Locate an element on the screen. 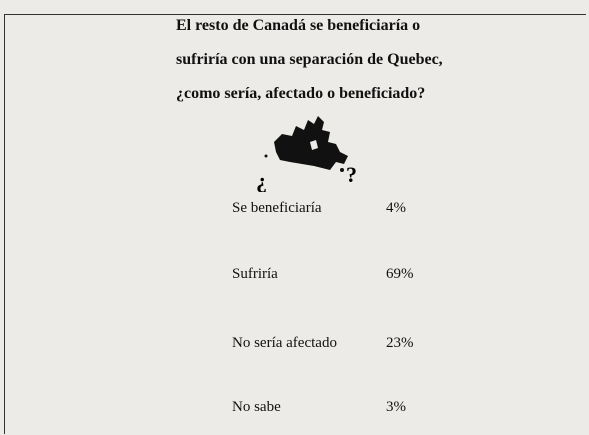 This screenshot has width=589, height=435. row-label: No sabe is located at coordinates (256, 407).